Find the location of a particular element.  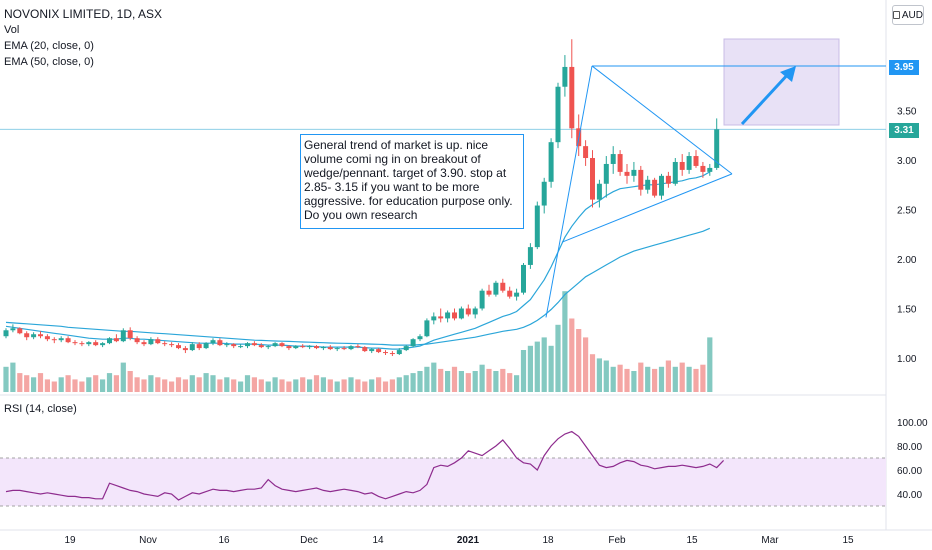

legend-volume: Vol is located at coordinates (12, 30).